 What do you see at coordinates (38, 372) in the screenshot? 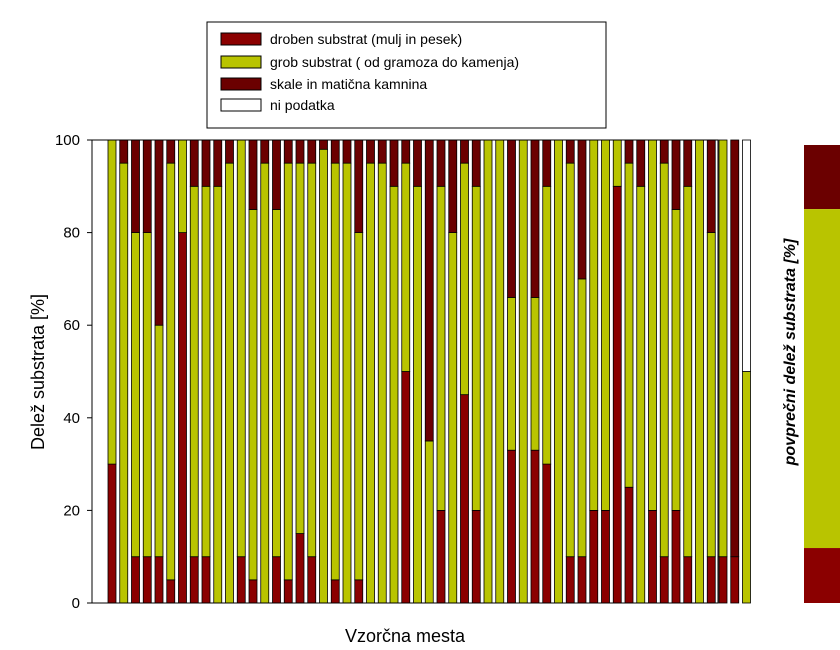
I see `y-axis-label: Delež substrata [%]` at bounding box center [38, 372].